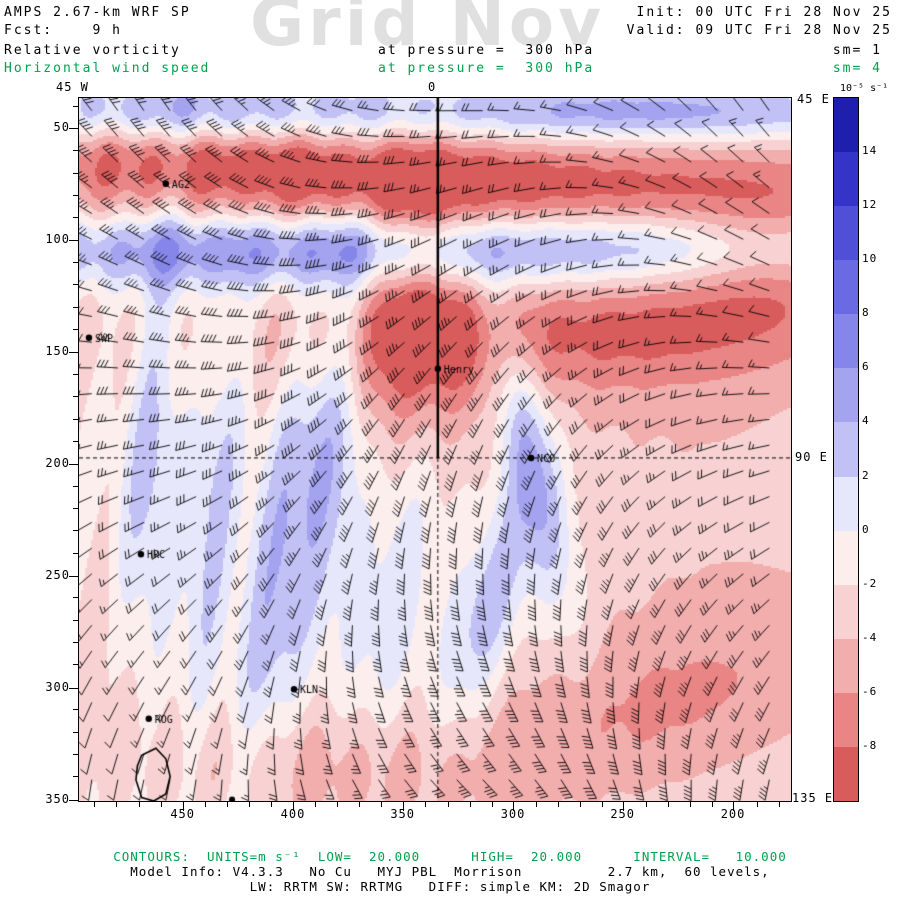 Image resolution: width=900 pixels, height=900 pixels. Describe the element at coordinates (866, 421) in the screenshot. I see `colorbar-tick-label: 4` at that location.